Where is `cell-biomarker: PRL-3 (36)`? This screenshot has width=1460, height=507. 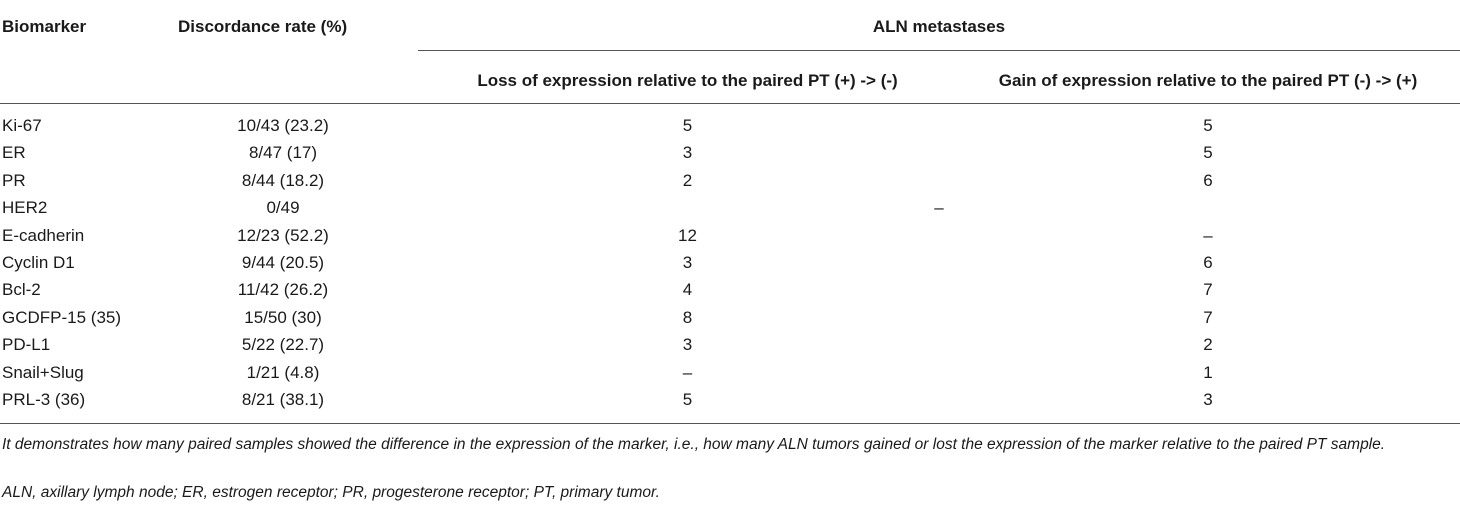
cell-biomarker: PRL-3 (36) is located at coordinates (44, 399).